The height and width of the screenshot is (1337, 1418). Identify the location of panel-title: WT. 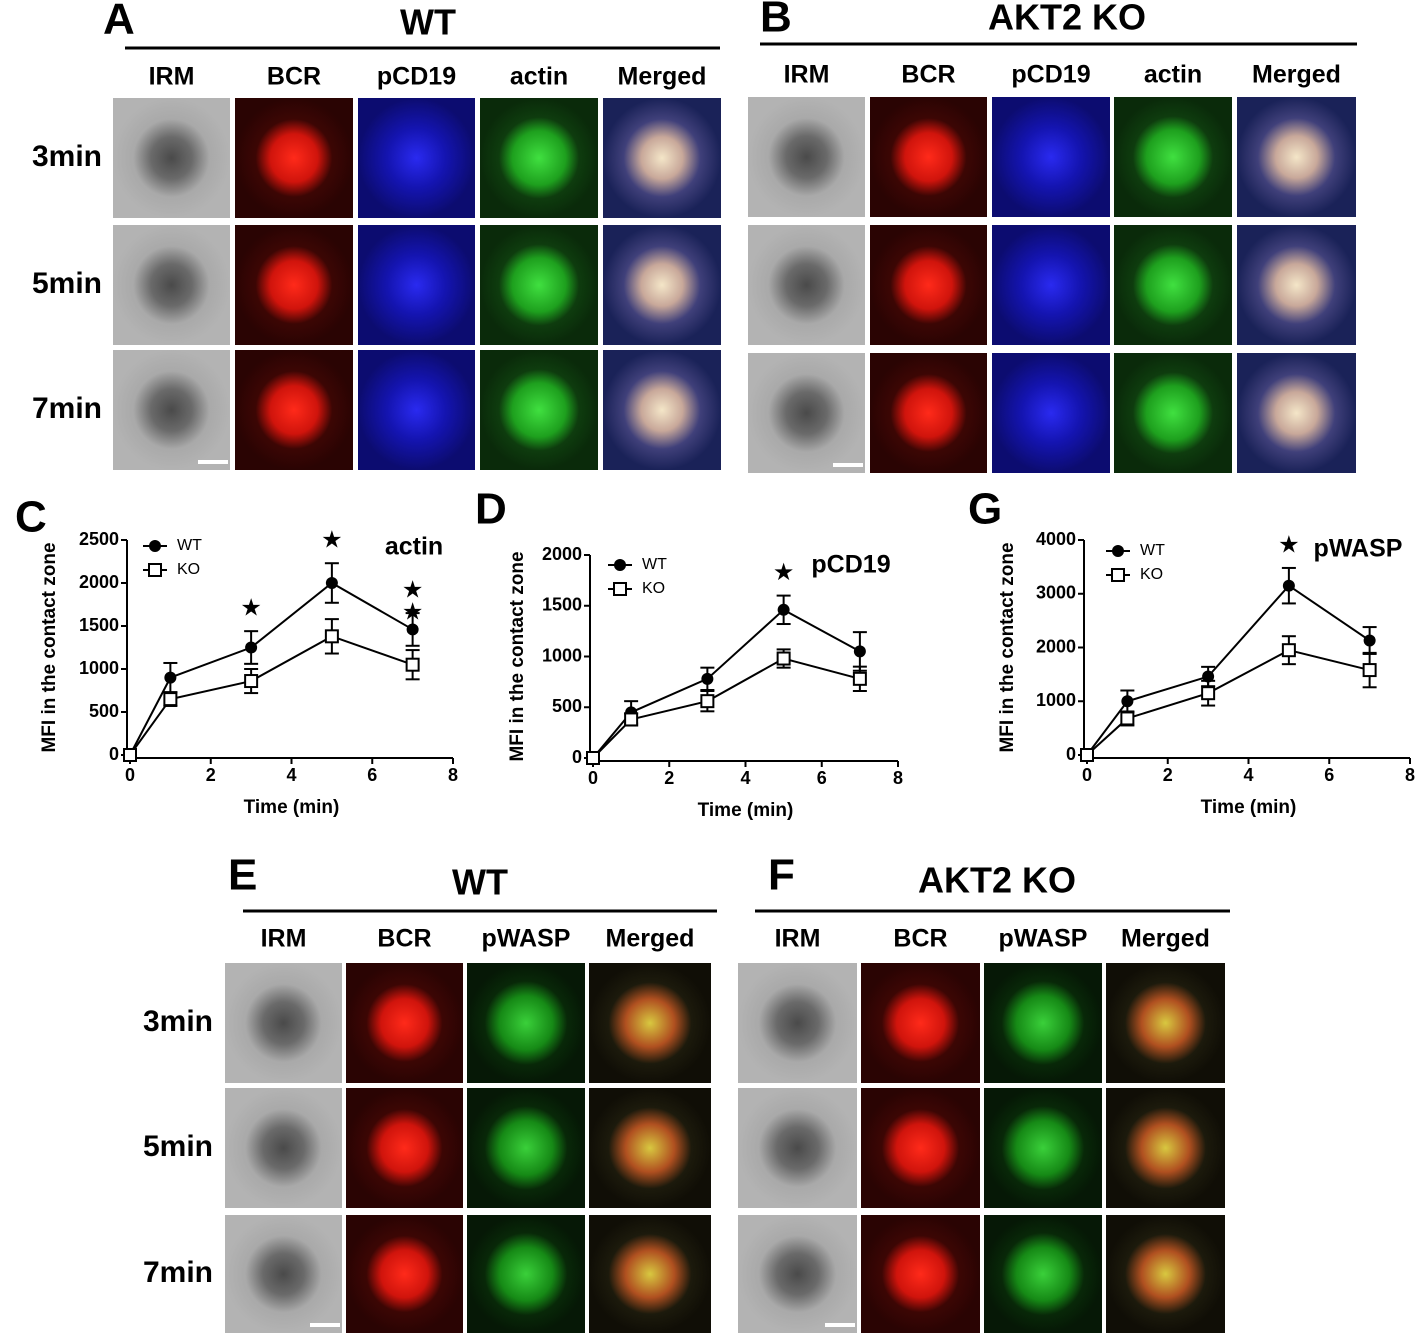
(480, 882).